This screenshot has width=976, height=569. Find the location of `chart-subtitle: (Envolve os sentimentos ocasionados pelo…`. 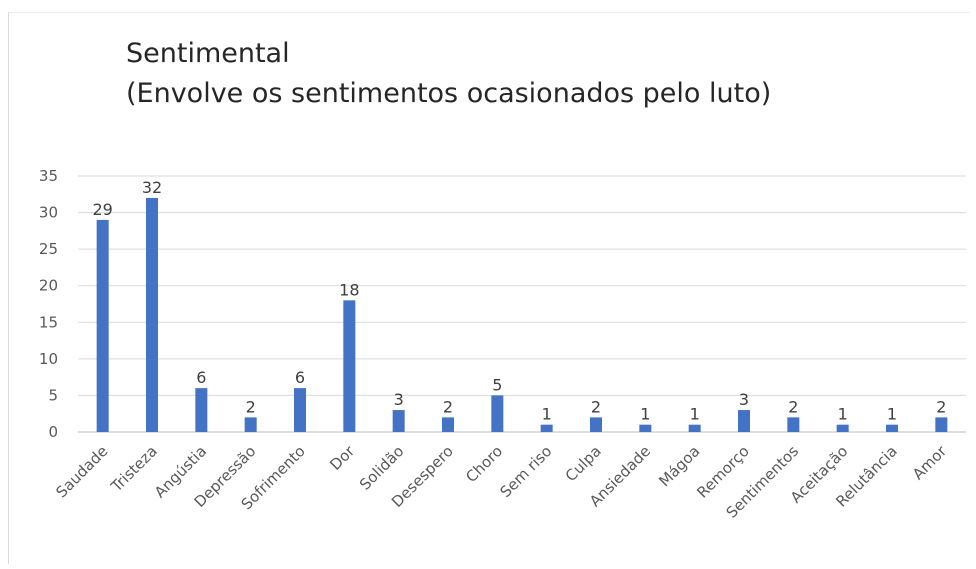

chart-subtitle: (Envolve os sentimentos ocasionados pelo… is located at coordinates (449, 93).